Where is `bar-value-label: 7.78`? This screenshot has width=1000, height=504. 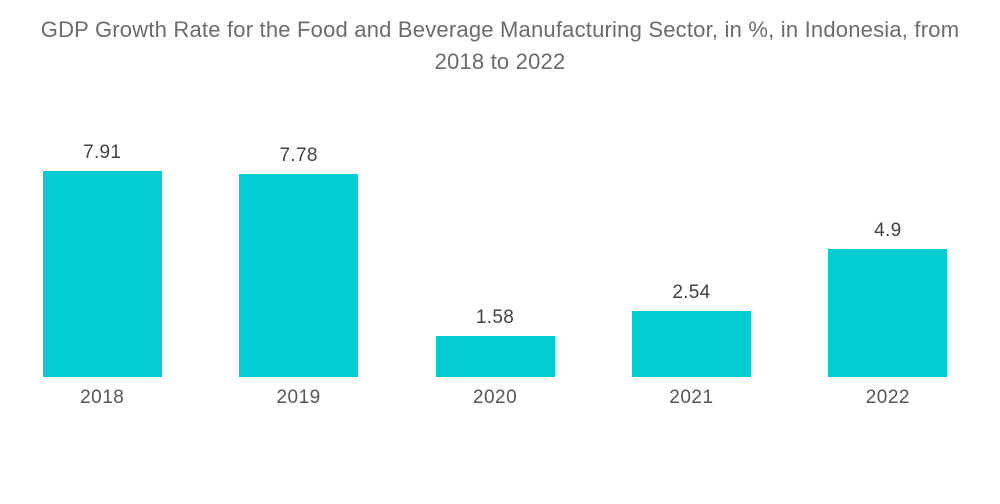 bar-value-label: 7.78 is located at coordinates (298, 155).